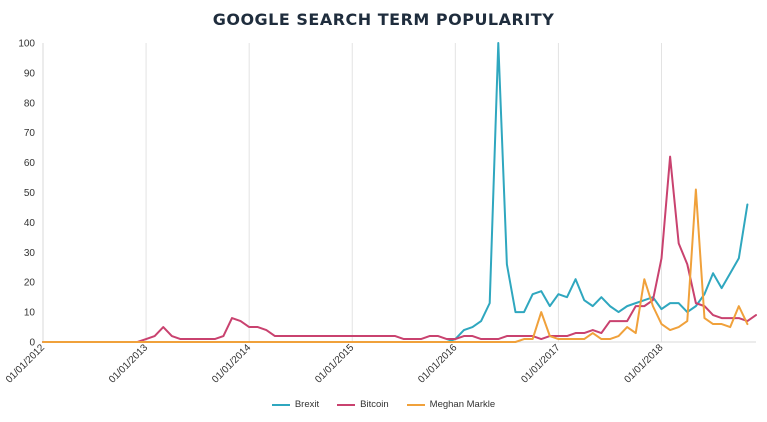 The image size is (767, 422). What do you see at coordinates (415, 404) in the screenshot?
I see `legend-swatch-meghan-markle` at bounding box center [415, 404].